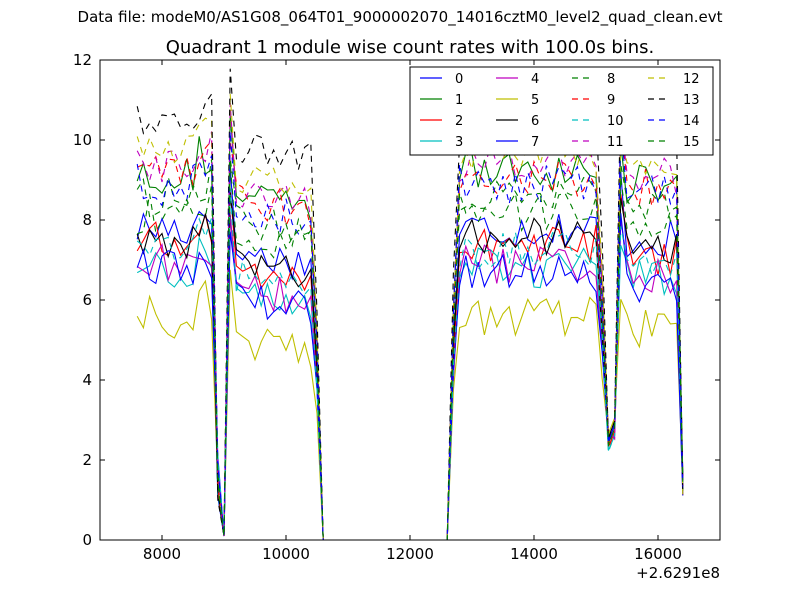 The height and width of the screenshot is (600, 800). What do you see at coordinates (459, 100) in the screenshot?
I see `legend-label-1: 1` at bounding box center [459, 100].